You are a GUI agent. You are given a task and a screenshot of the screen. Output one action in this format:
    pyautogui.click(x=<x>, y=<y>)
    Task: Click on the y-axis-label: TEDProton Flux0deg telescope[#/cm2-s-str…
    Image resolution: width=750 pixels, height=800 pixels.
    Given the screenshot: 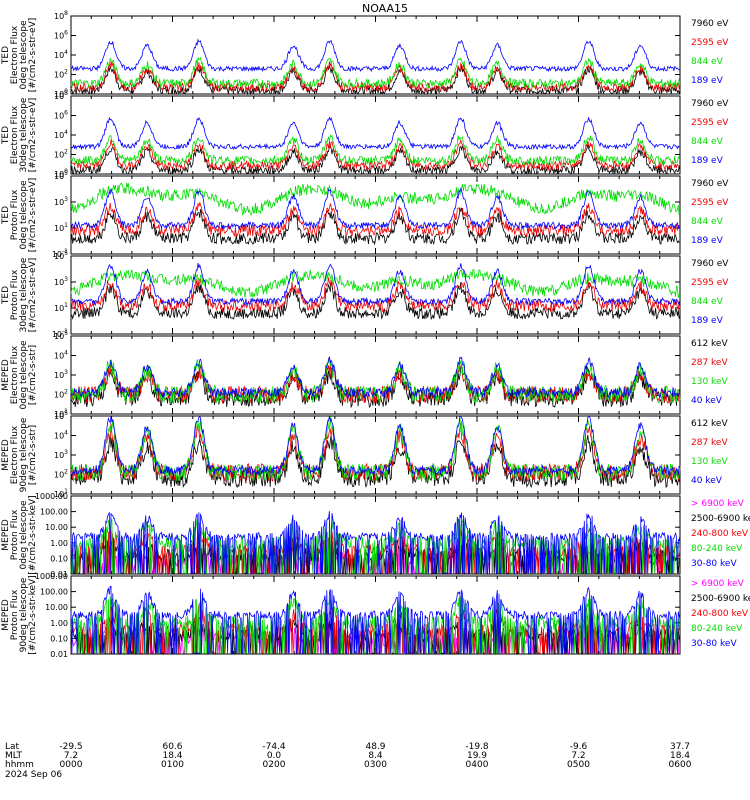 What is the action you would take?
    pyautogui.click(x=19, y=215)
    